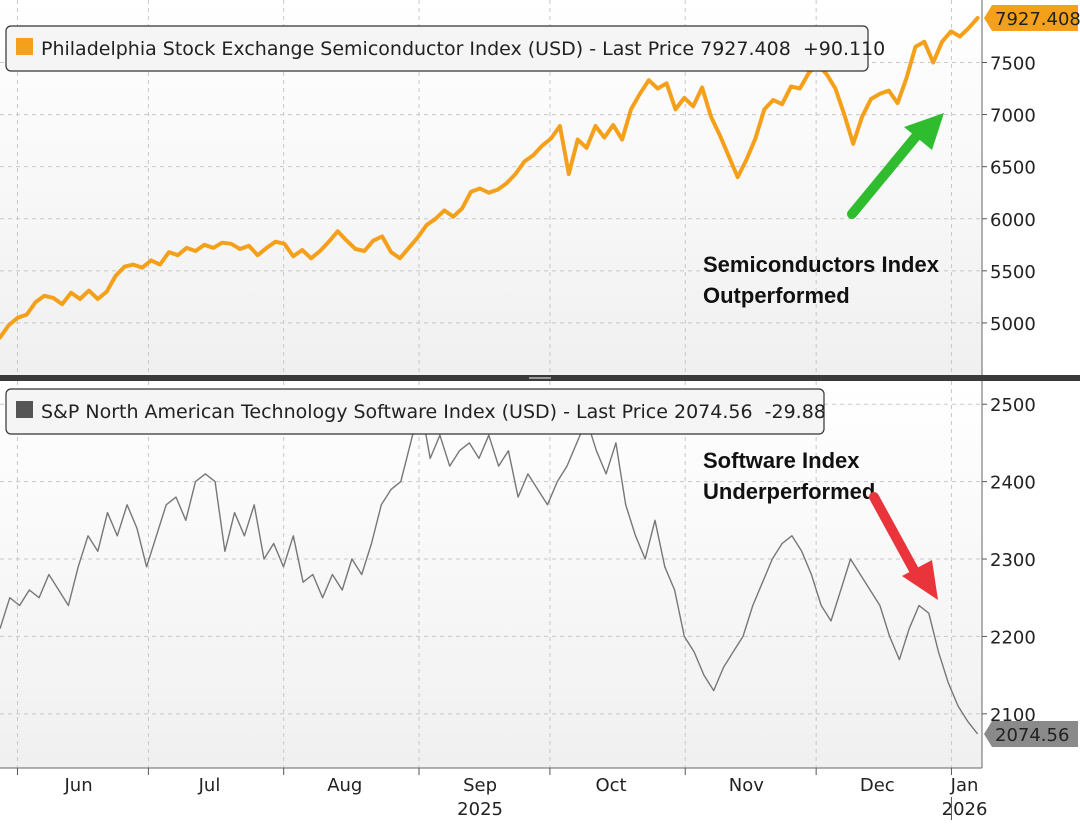  What do you see at coordinates (344, 785) in the screenshot?
I see `x-month-label: Aug` at bounding box center [344, 785].